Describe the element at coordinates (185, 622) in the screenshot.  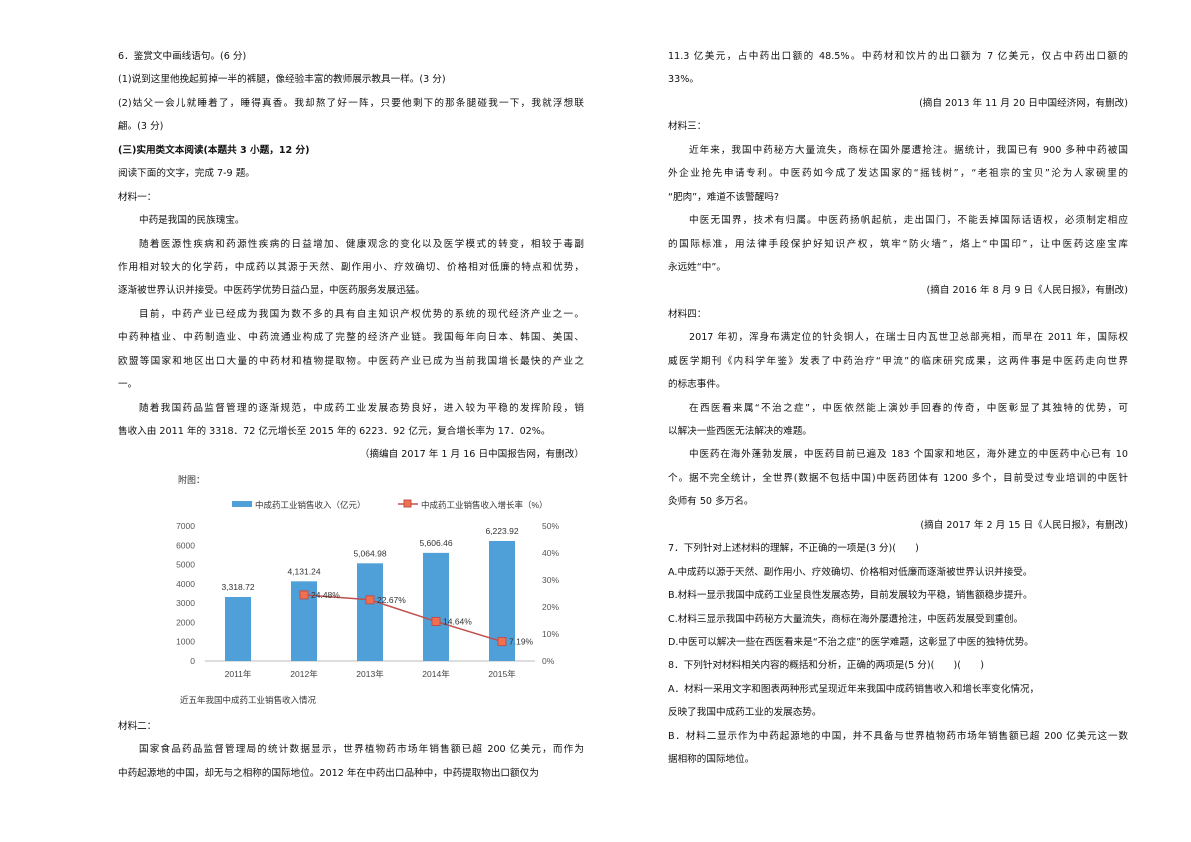
I see `y-left-tick: 2000` at that location.